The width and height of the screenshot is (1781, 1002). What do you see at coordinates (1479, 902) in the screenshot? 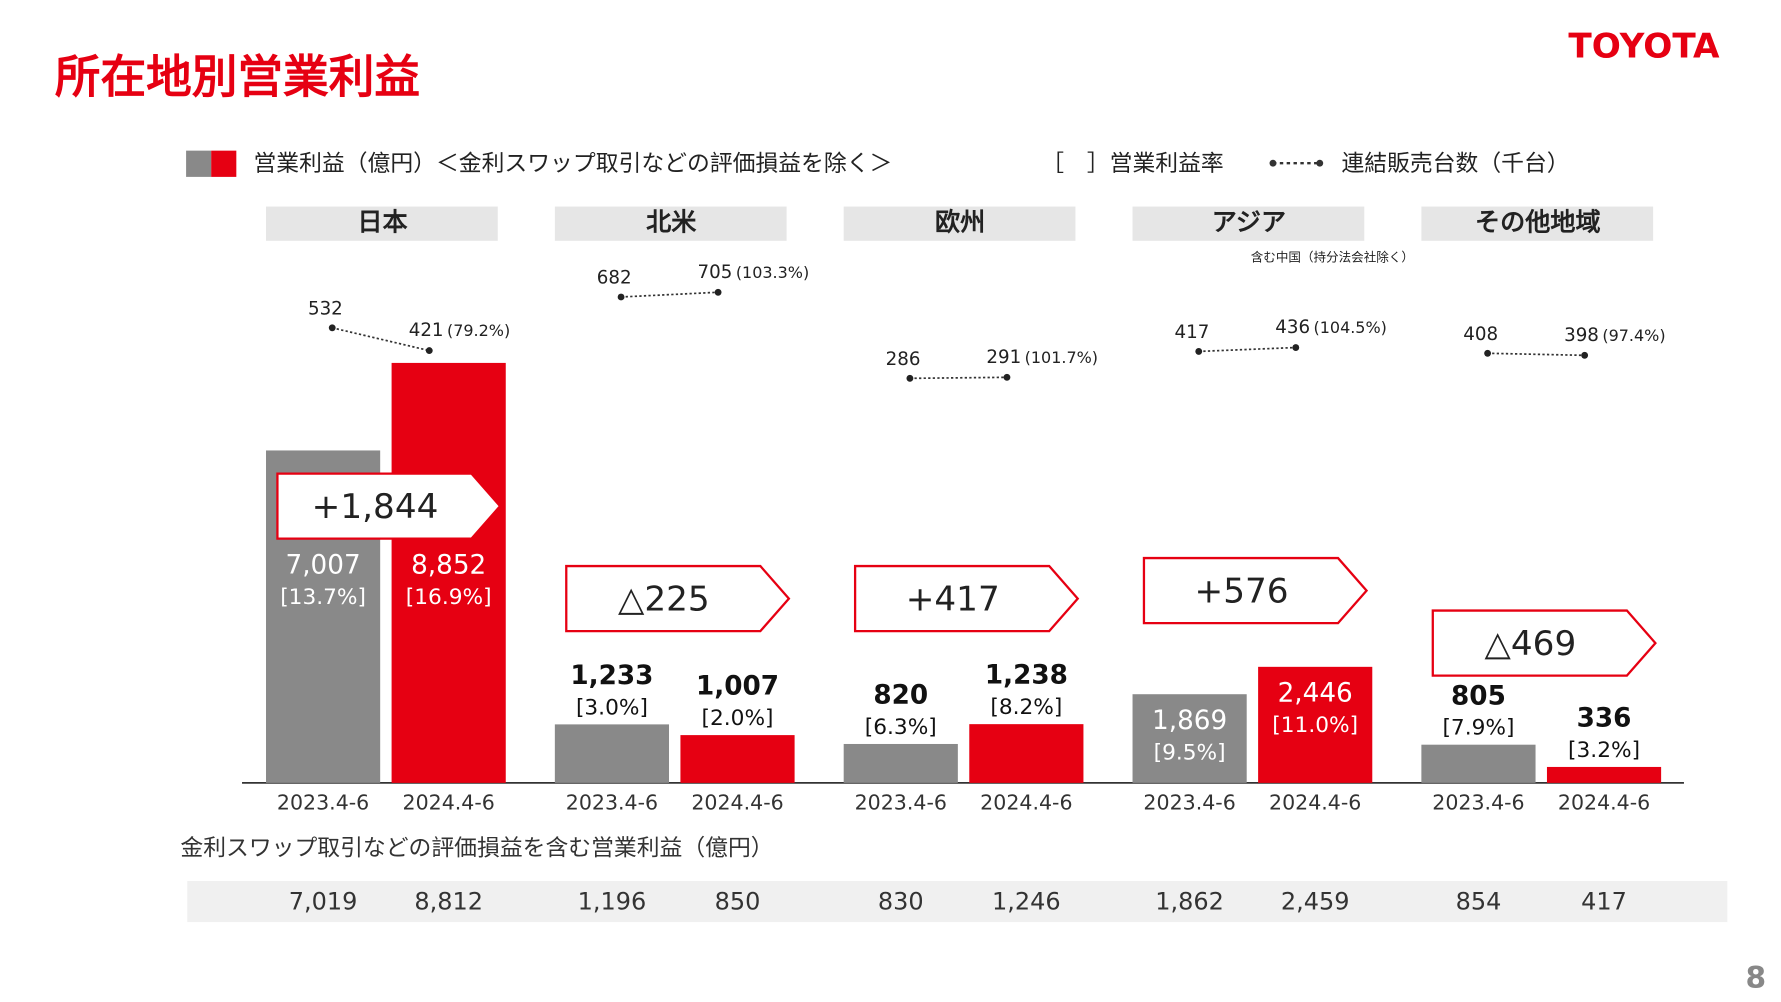
I see `swap-value: 854` at bounding box center [1479, 902].